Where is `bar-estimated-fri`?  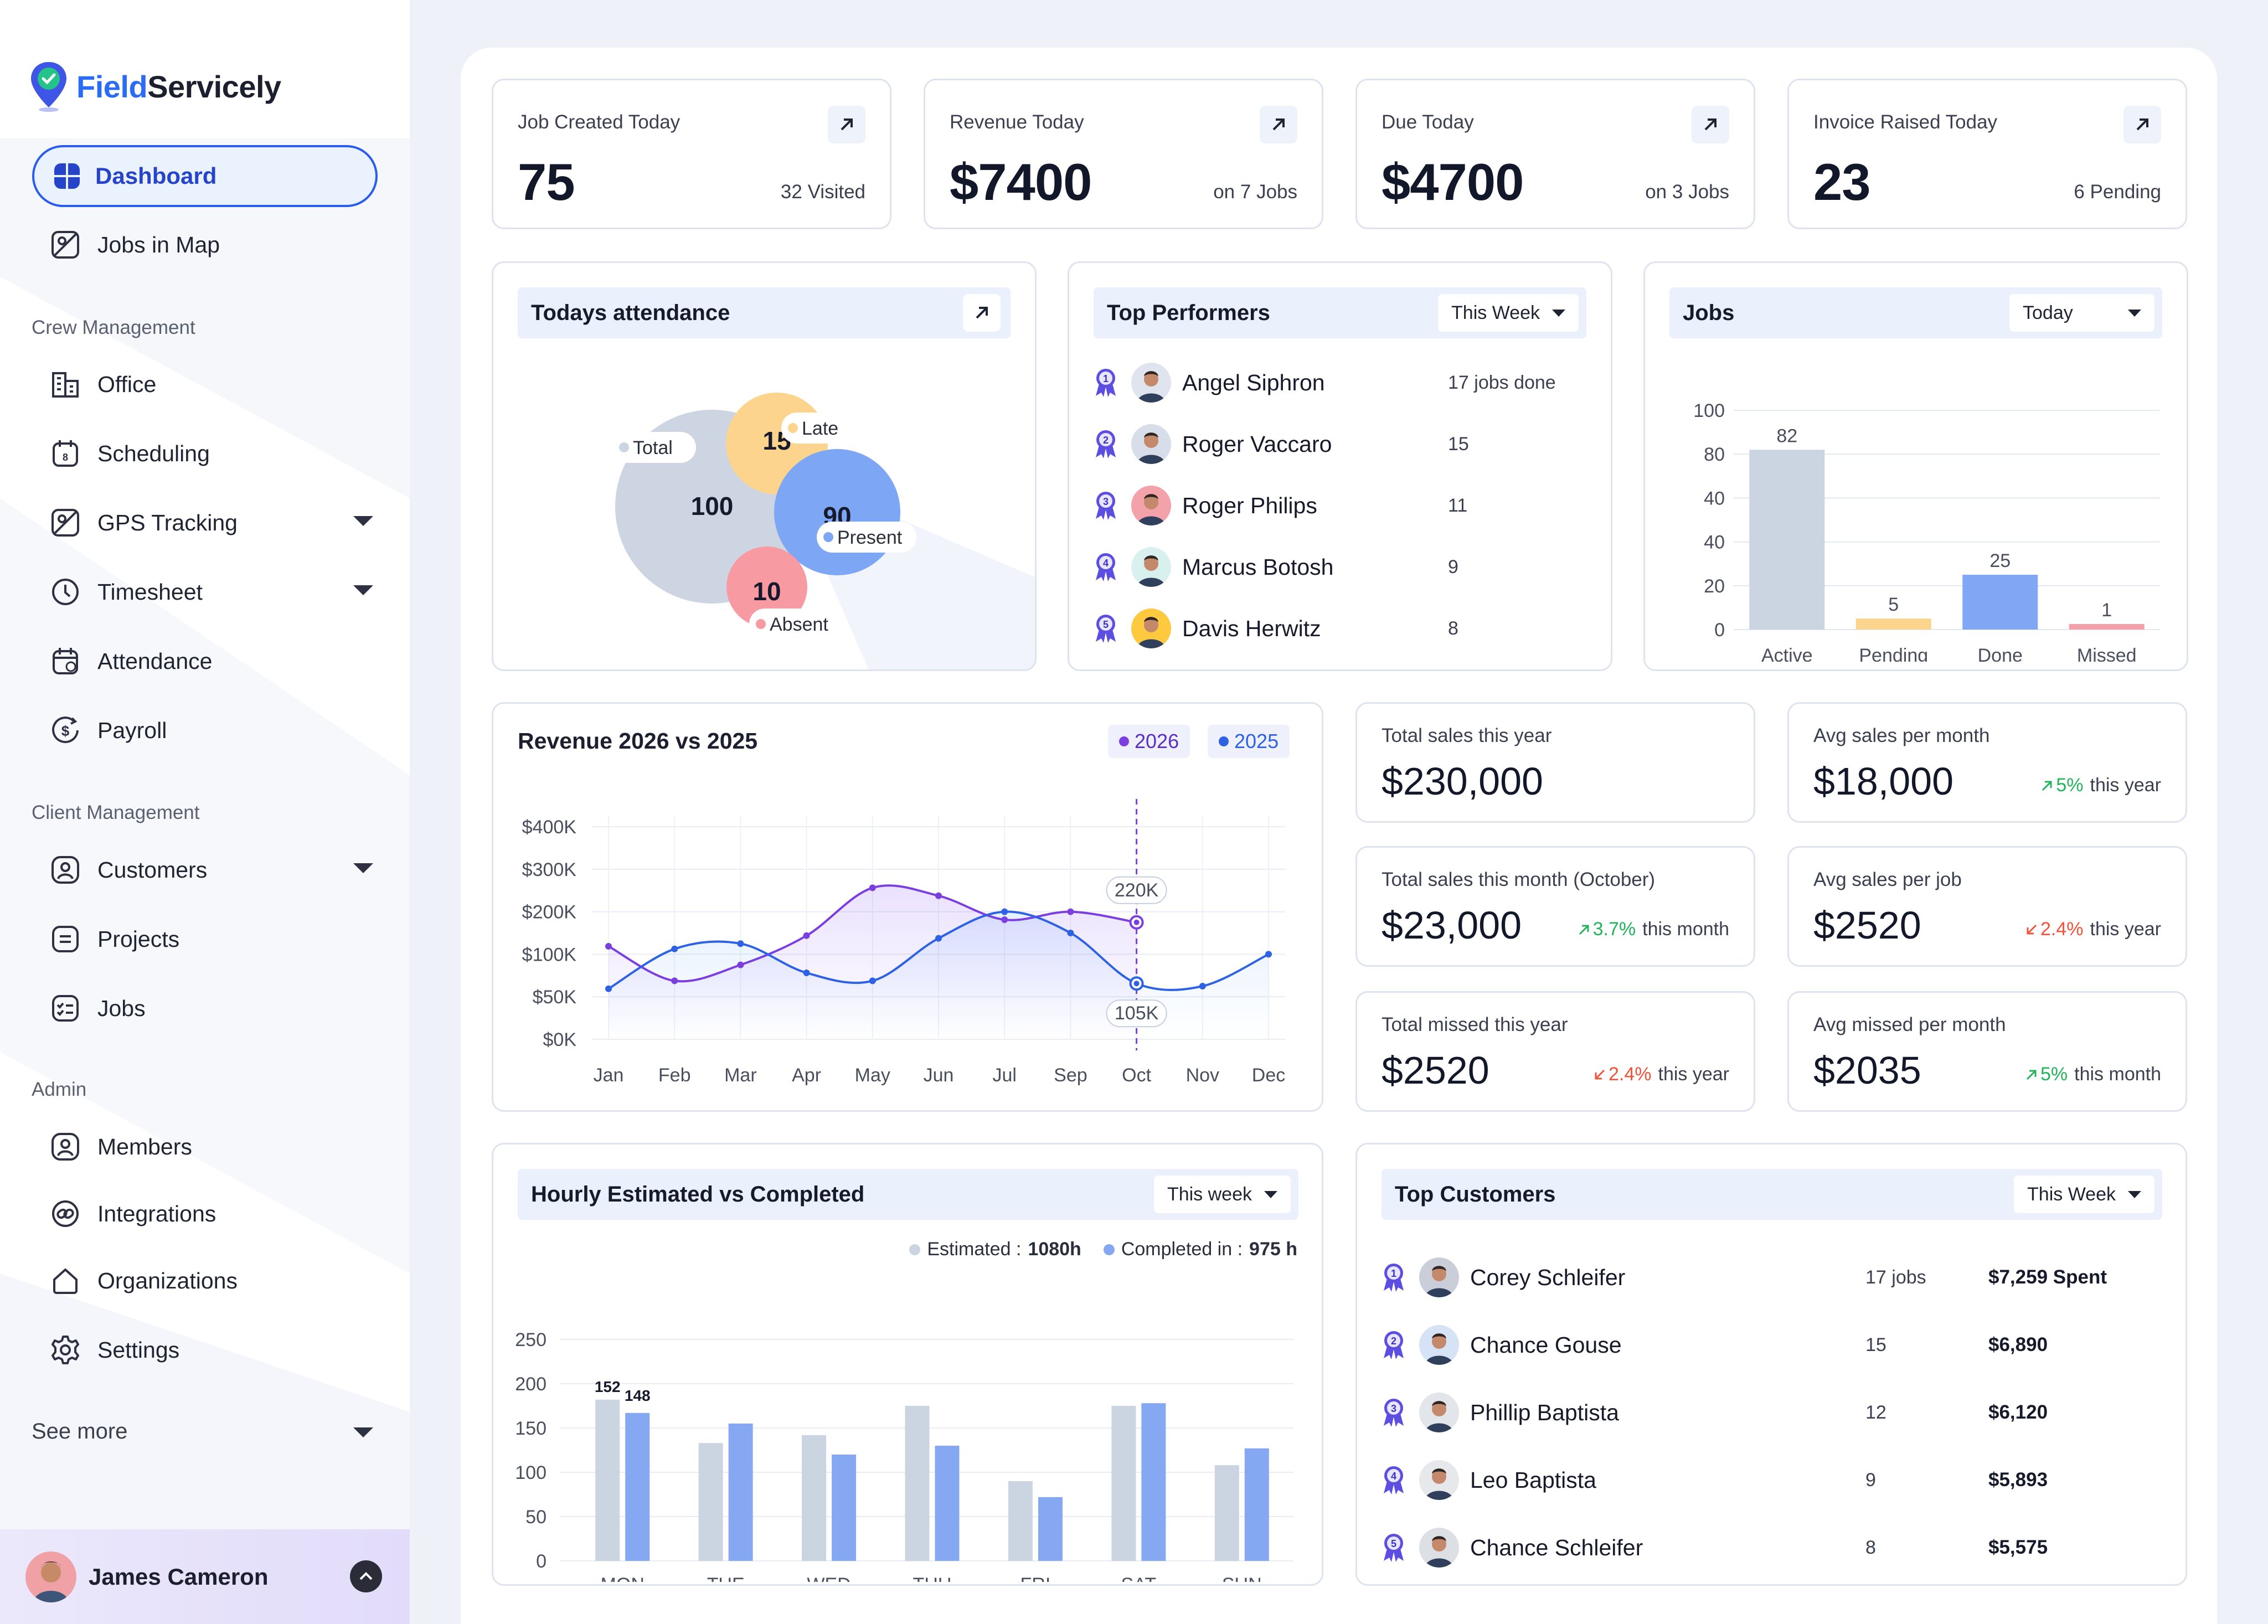 bar-estimated-fri is located at coordinates (1020, 1521).